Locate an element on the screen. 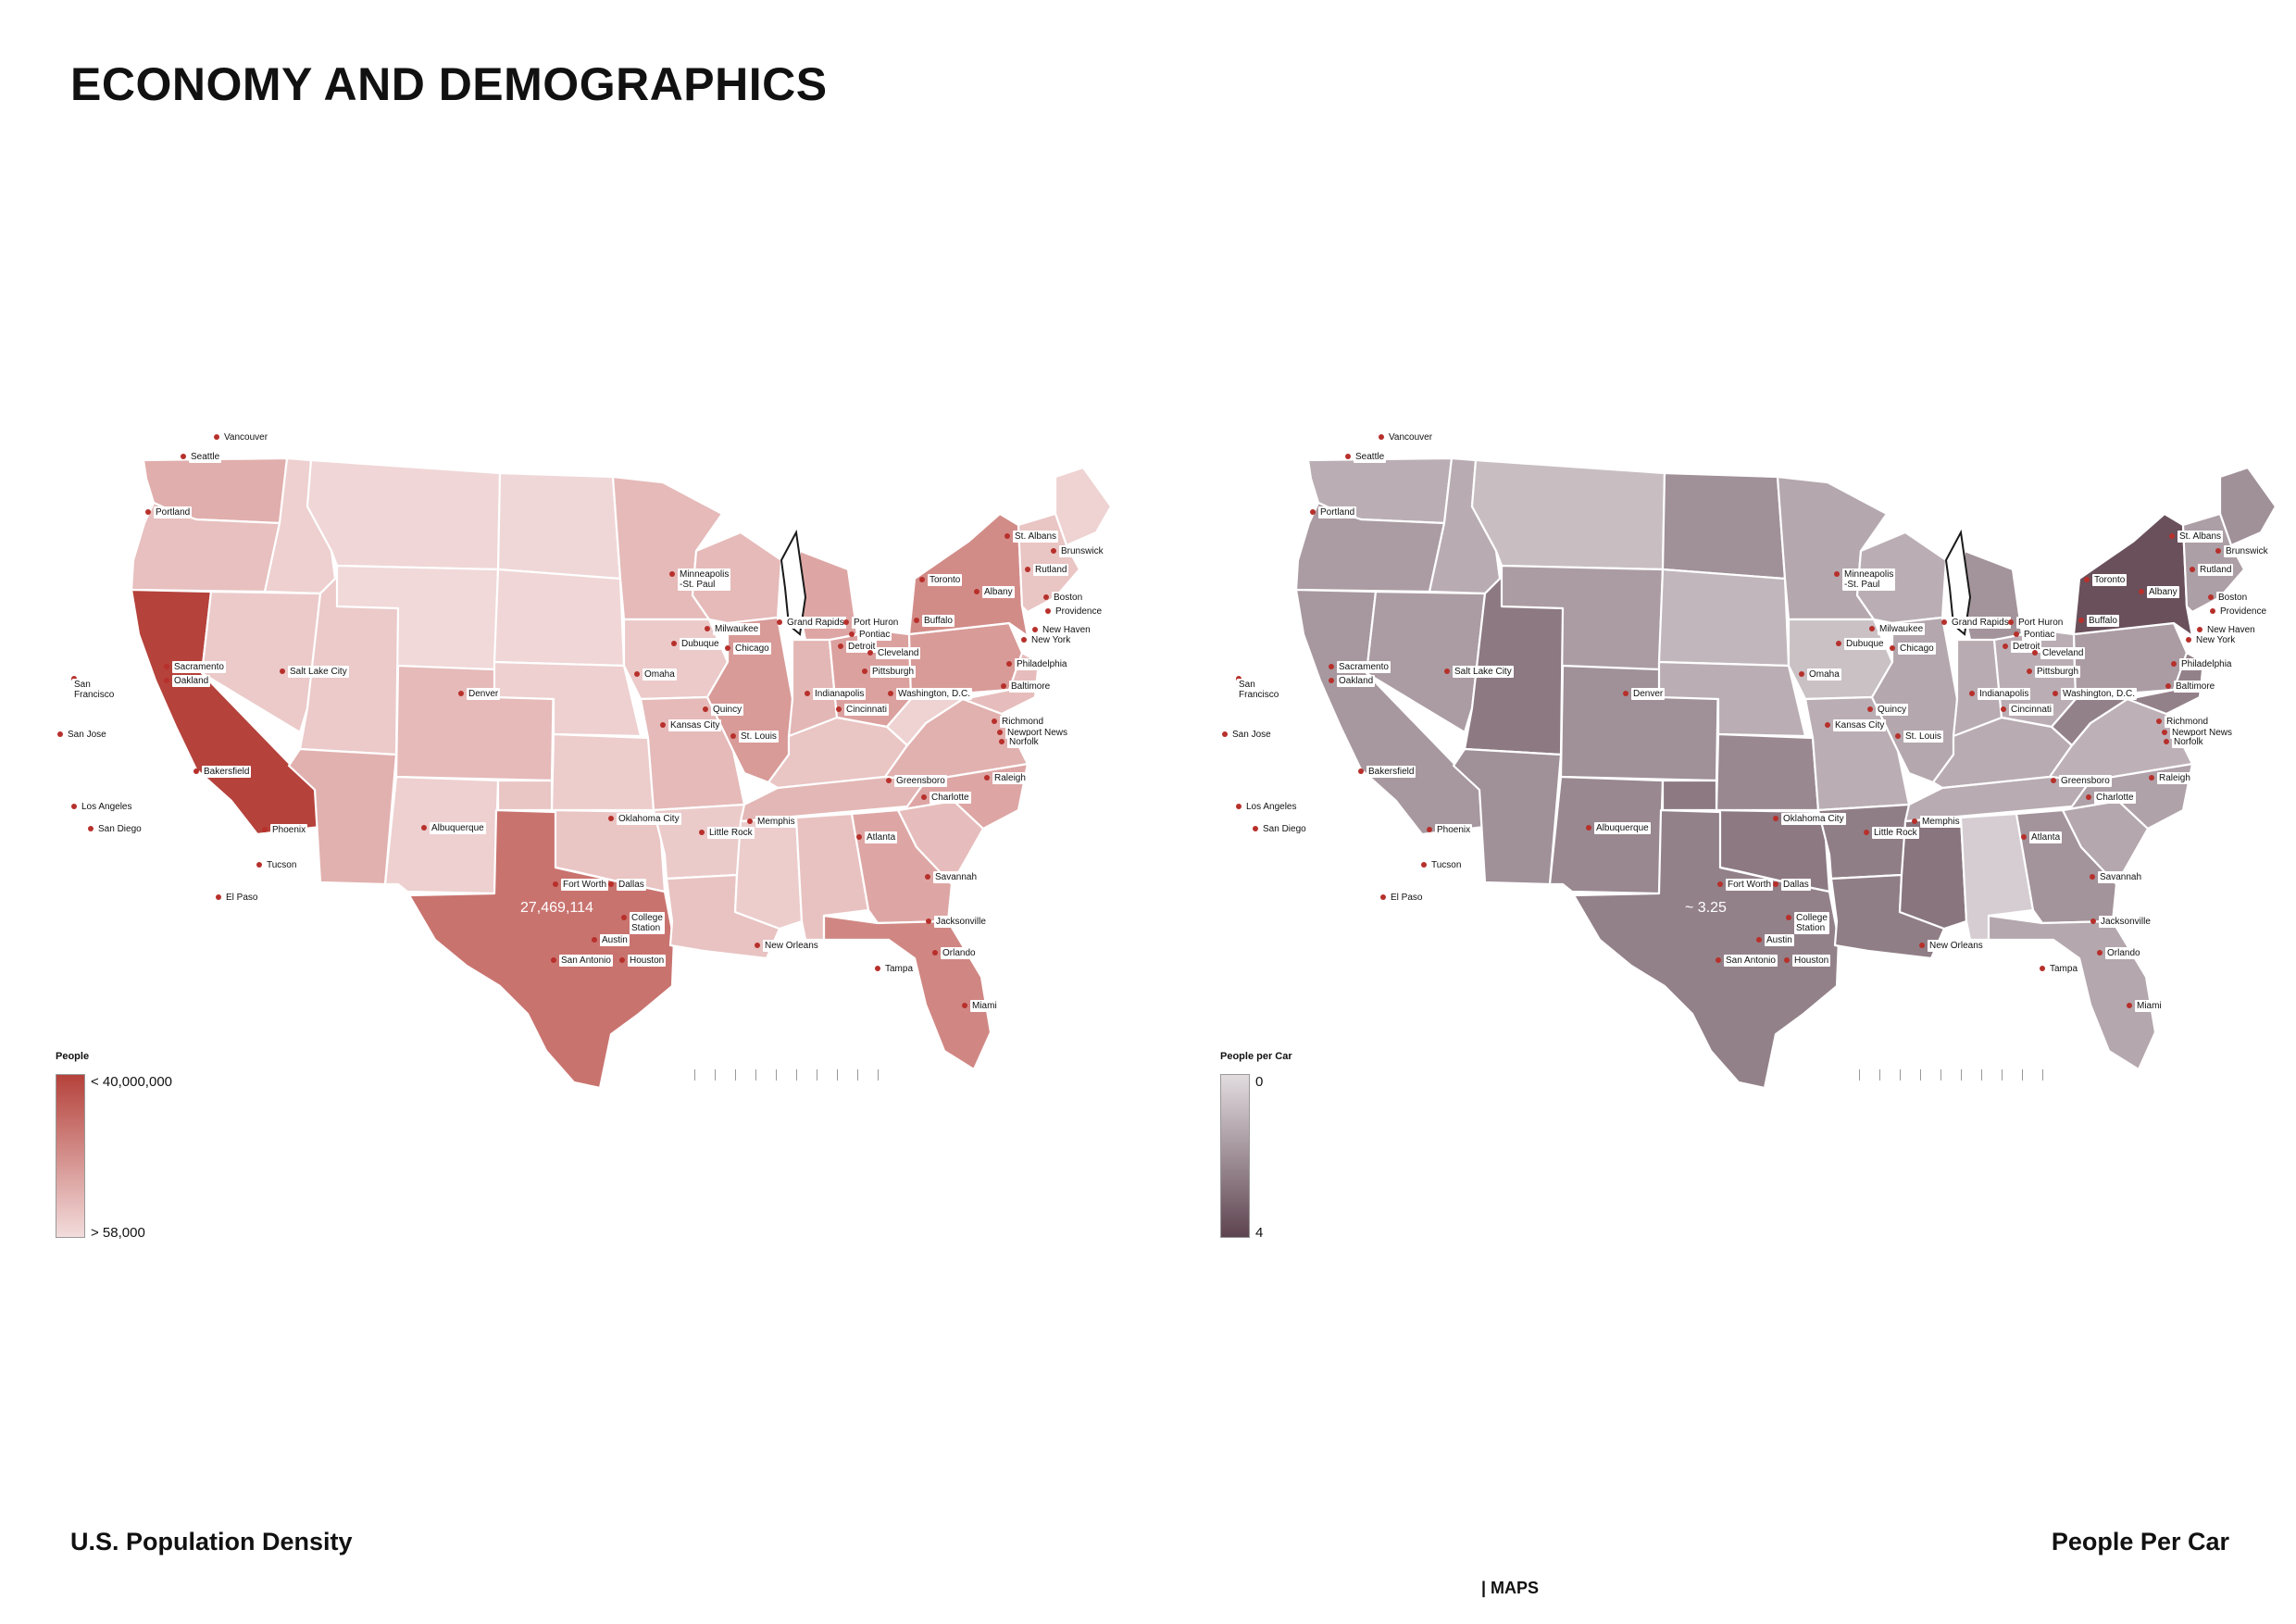 The image size is (2296, 1624). state-nd is located at coordinates (1724, 526).